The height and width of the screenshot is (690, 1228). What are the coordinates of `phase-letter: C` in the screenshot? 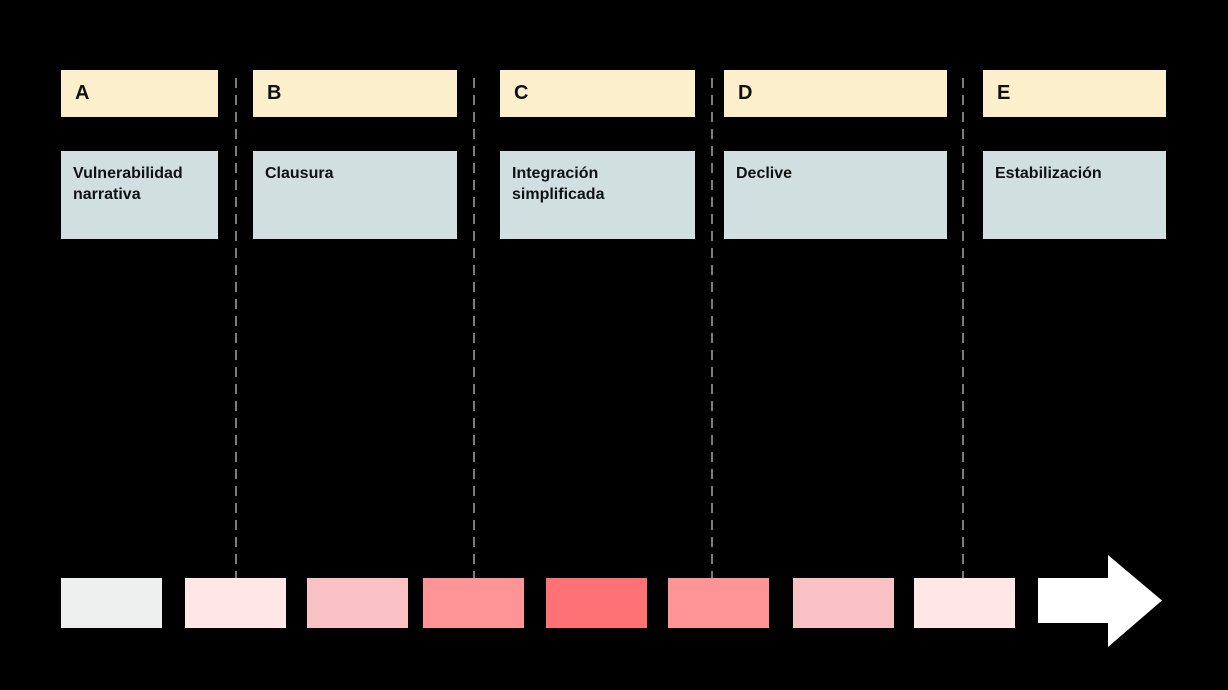 It's located at (521, 93).